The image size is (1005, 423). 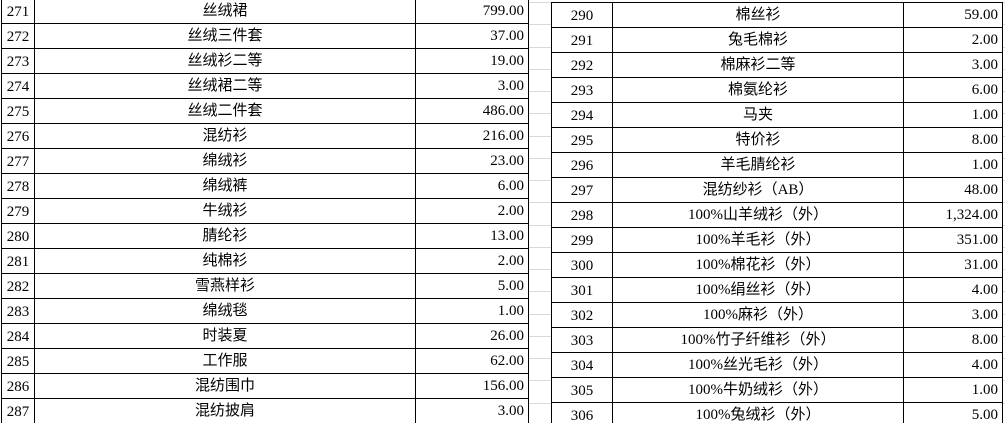 What do you see at coordinates (472, 386) in the screenshot?
I see `amount-cell: 156.00` at bounding box center [472, 386].